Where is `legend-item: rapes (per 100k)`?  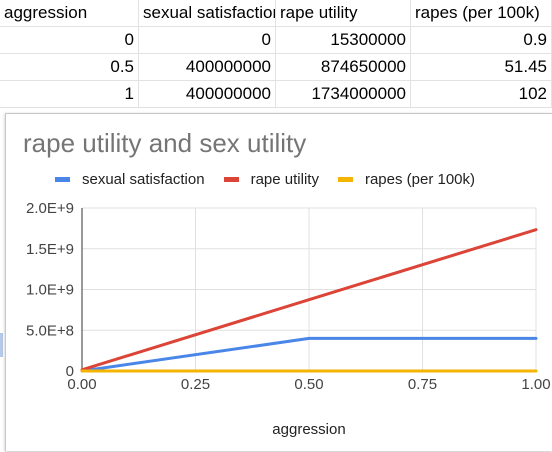 legend-item: rapes (per 100k) is located at coordinates (406, 179).